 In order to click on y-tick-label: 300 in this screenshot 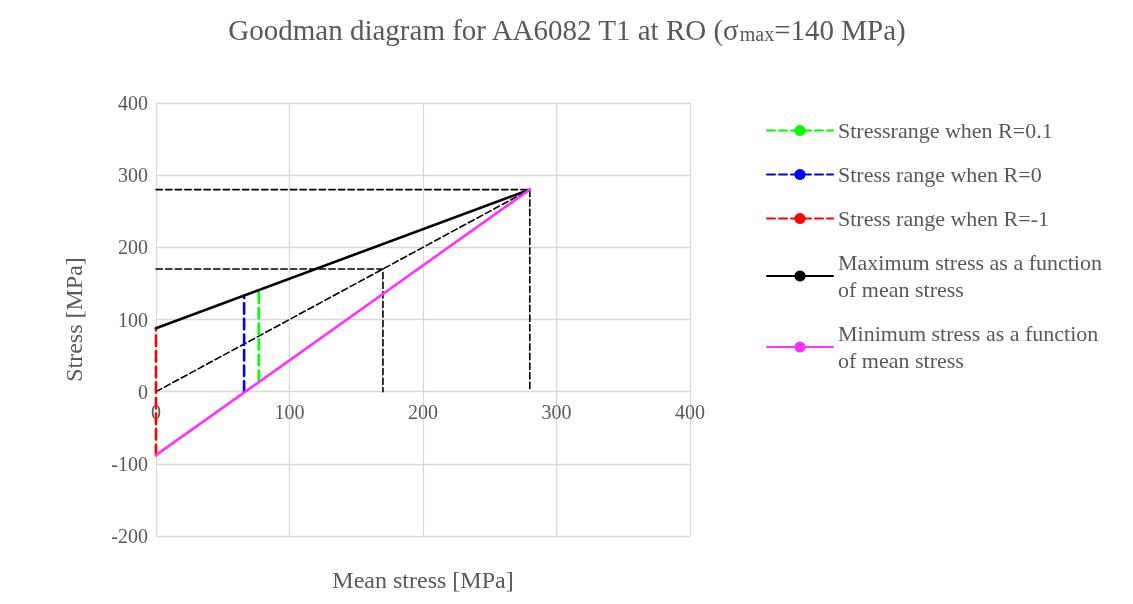, I will do `click(133, 175)`.